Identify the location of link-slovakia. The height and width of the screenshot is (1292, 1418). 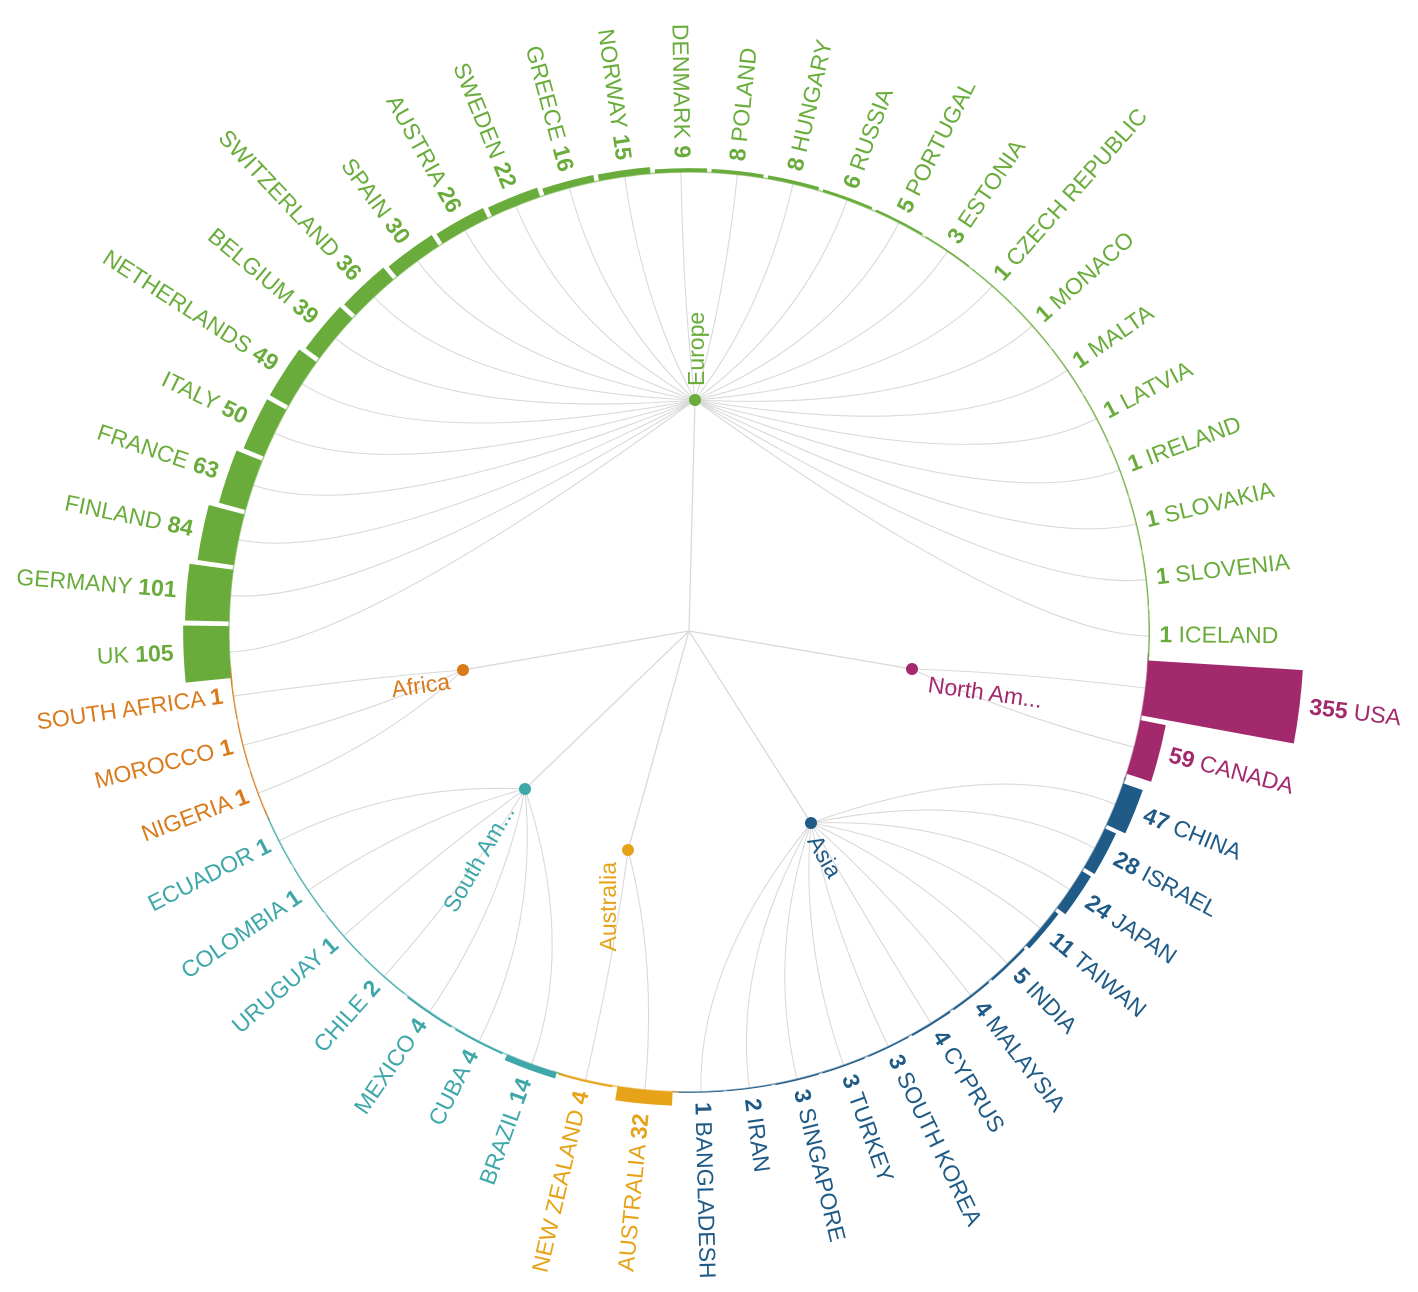
(915, 464).